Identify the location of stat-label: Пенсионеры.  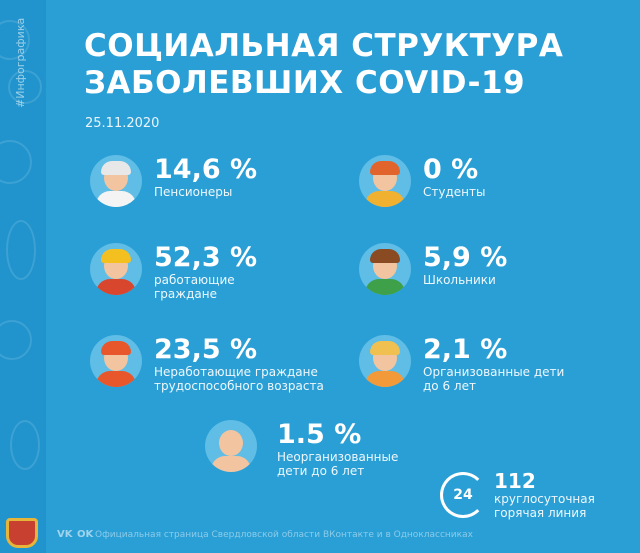
(193, 192).